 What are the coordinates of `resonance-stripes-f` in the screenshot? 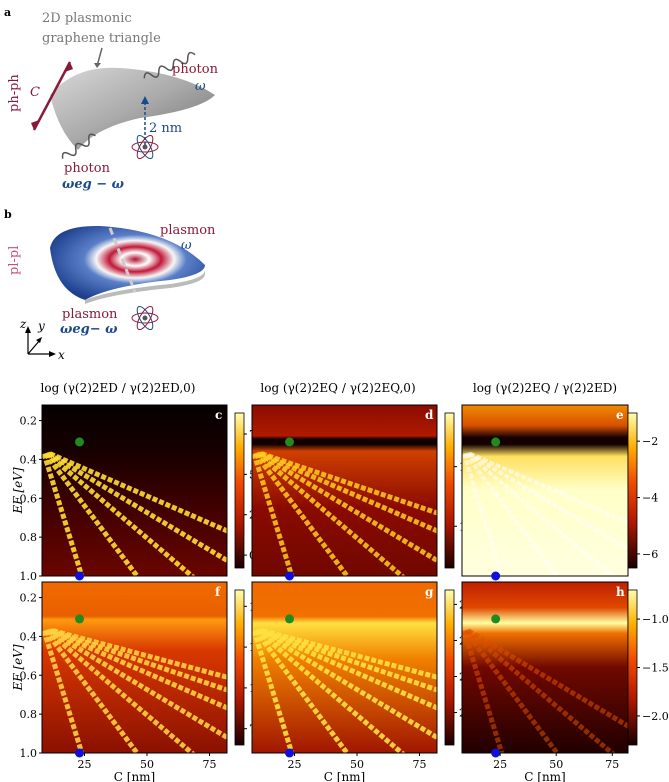 It's located at (134, 690).